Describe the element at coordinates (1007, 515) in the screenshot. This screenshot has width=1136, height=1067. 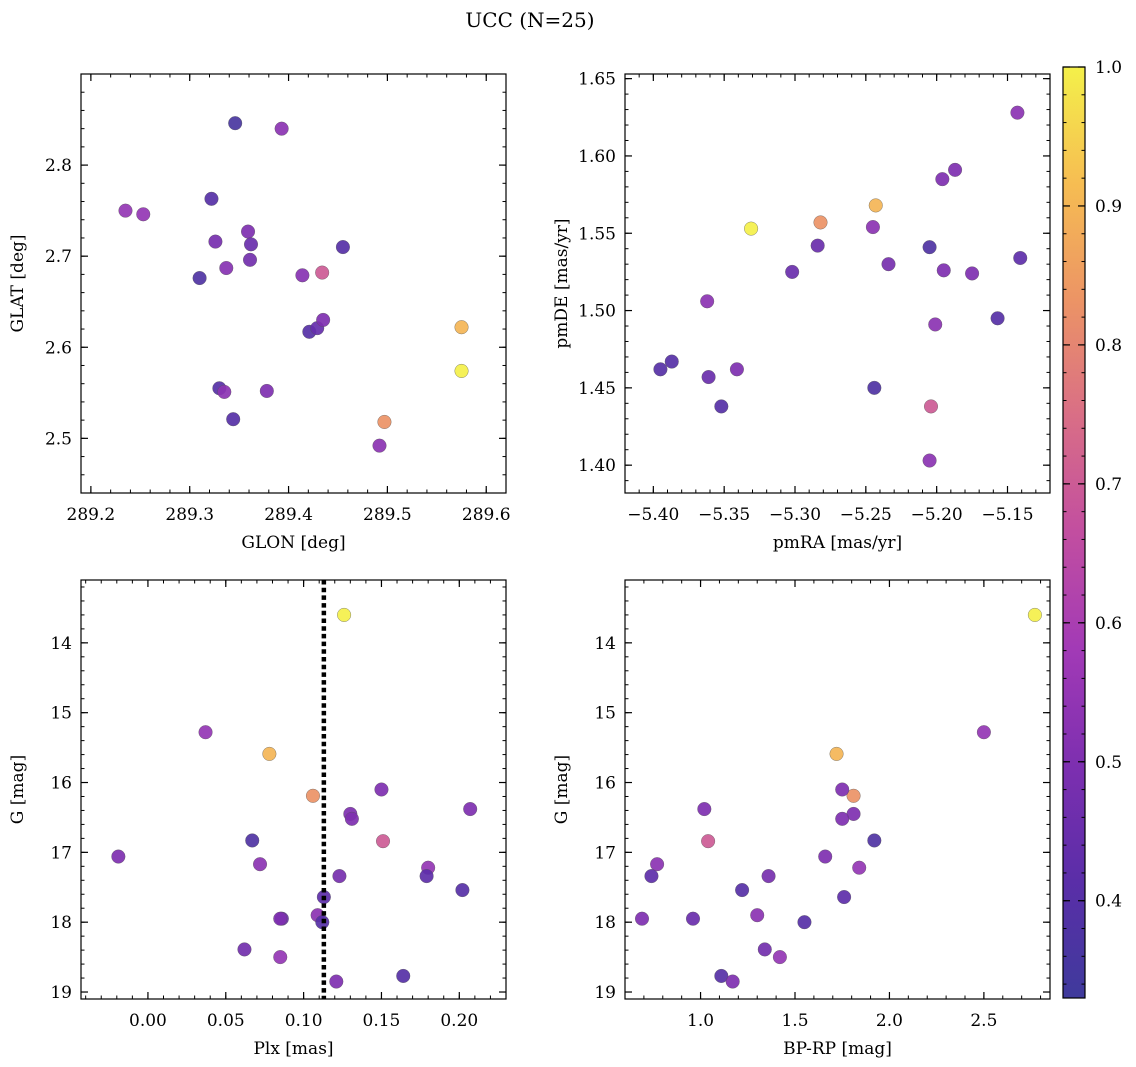
I see `x-tick-label: −5.15` at that location.